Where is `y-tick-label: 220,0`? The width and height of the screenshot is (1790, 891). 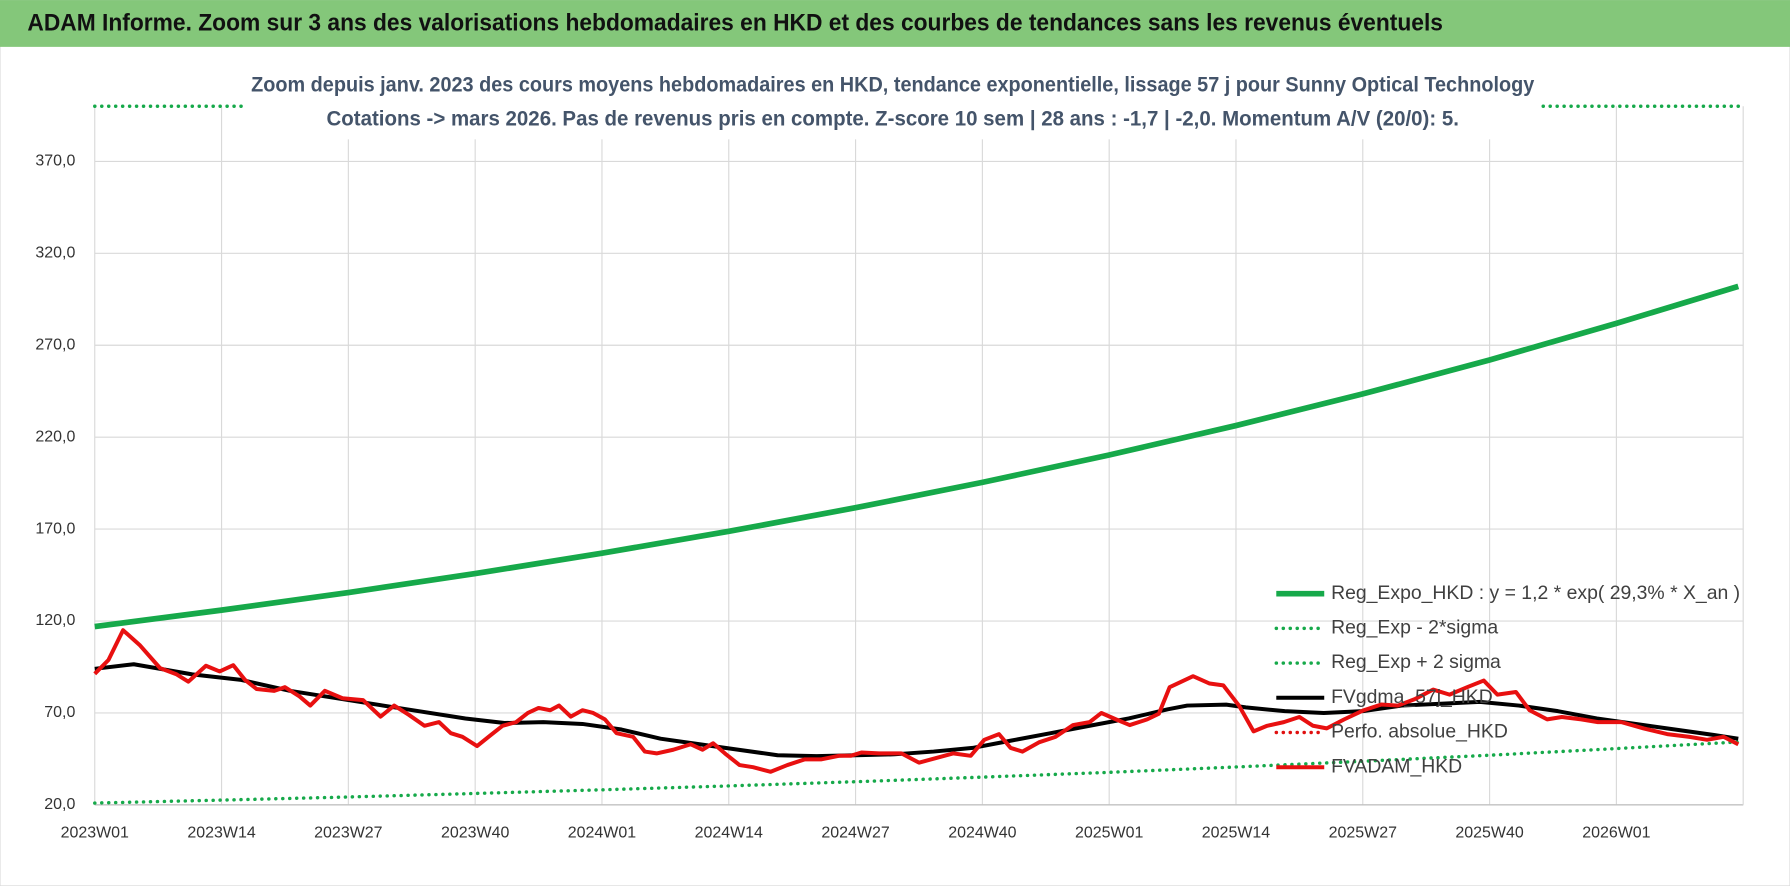 y-tick-label: 220,0 is located at coordinates (55, 436).